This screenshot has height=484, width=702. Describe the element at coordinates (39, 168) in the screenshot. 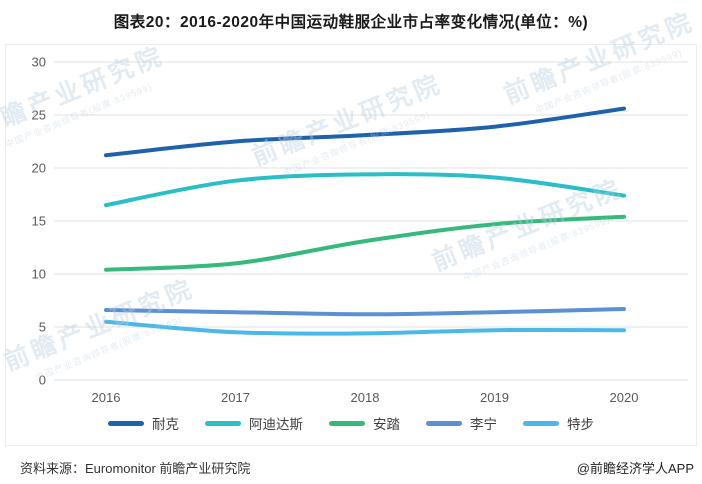

I see `y-tick-label: 20` at that location.